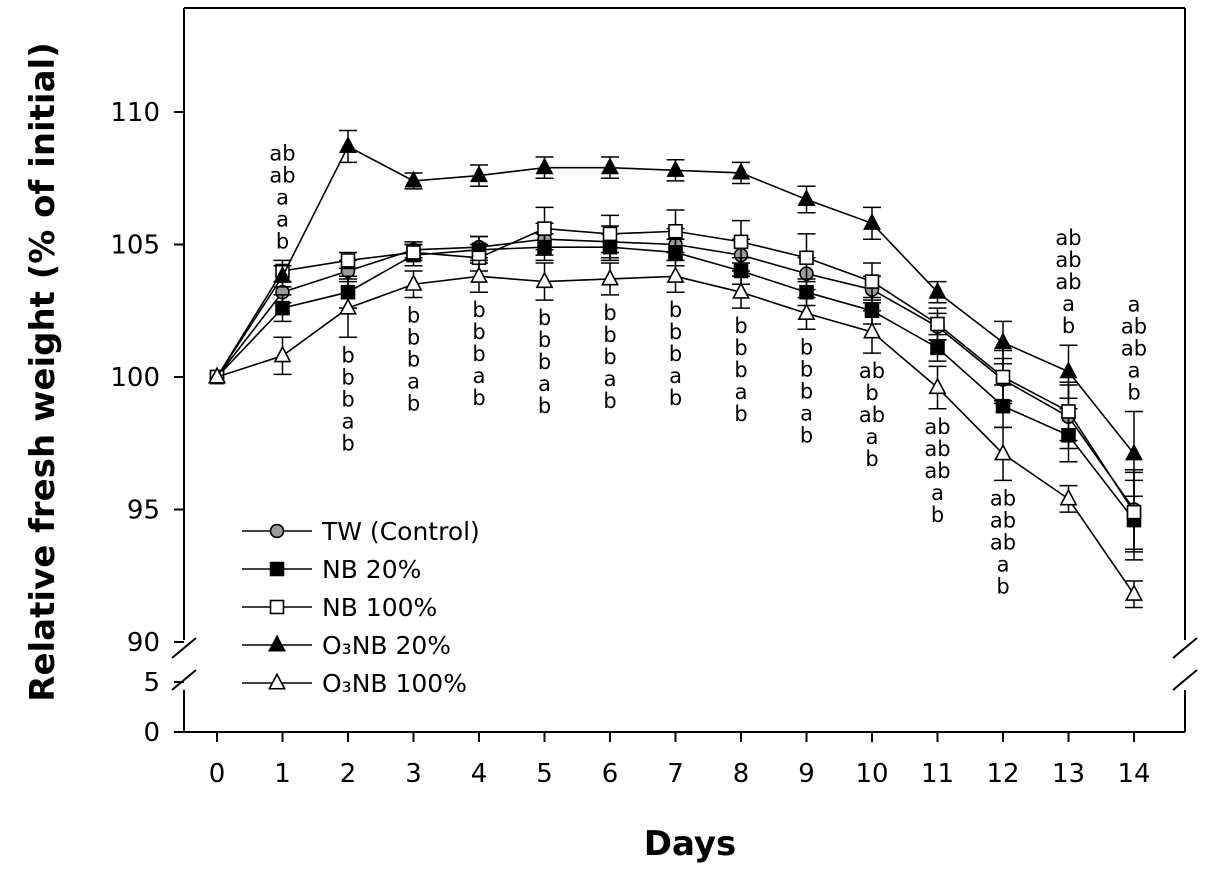 This screenshot has width=1210, height=877. I want to click on legend-label: NB 20%, so click(371, 569).